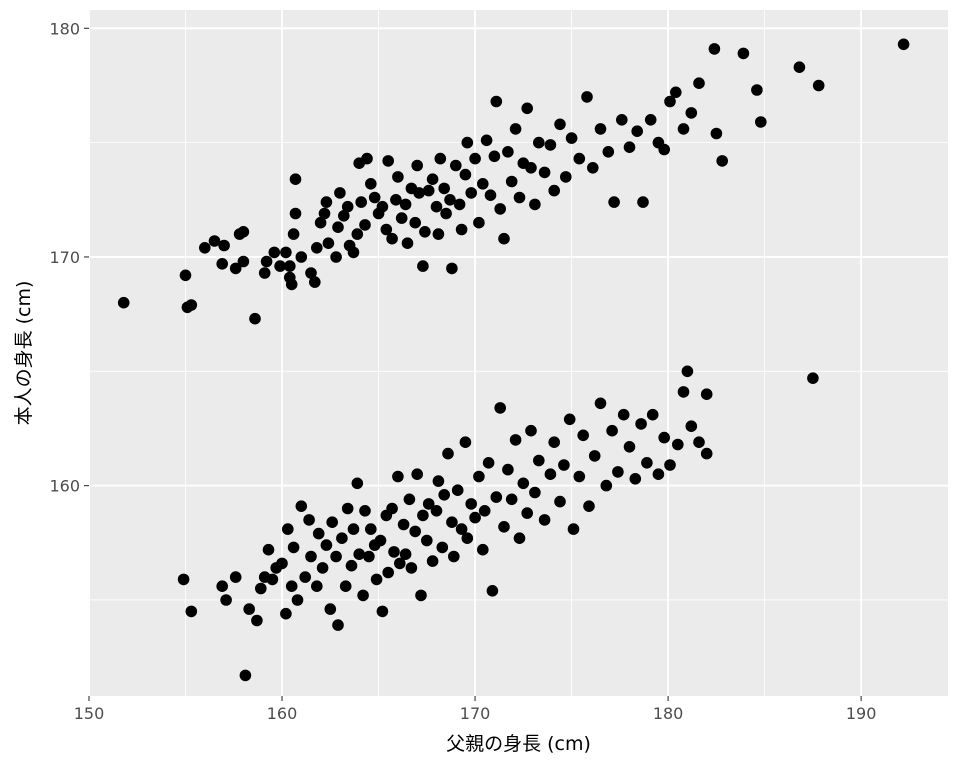 The image size is (960, 768). What do you see at coordinates (89, 713) in the screenshot?
I see `x-tick-label: 150` at bounding box center [89, 713].